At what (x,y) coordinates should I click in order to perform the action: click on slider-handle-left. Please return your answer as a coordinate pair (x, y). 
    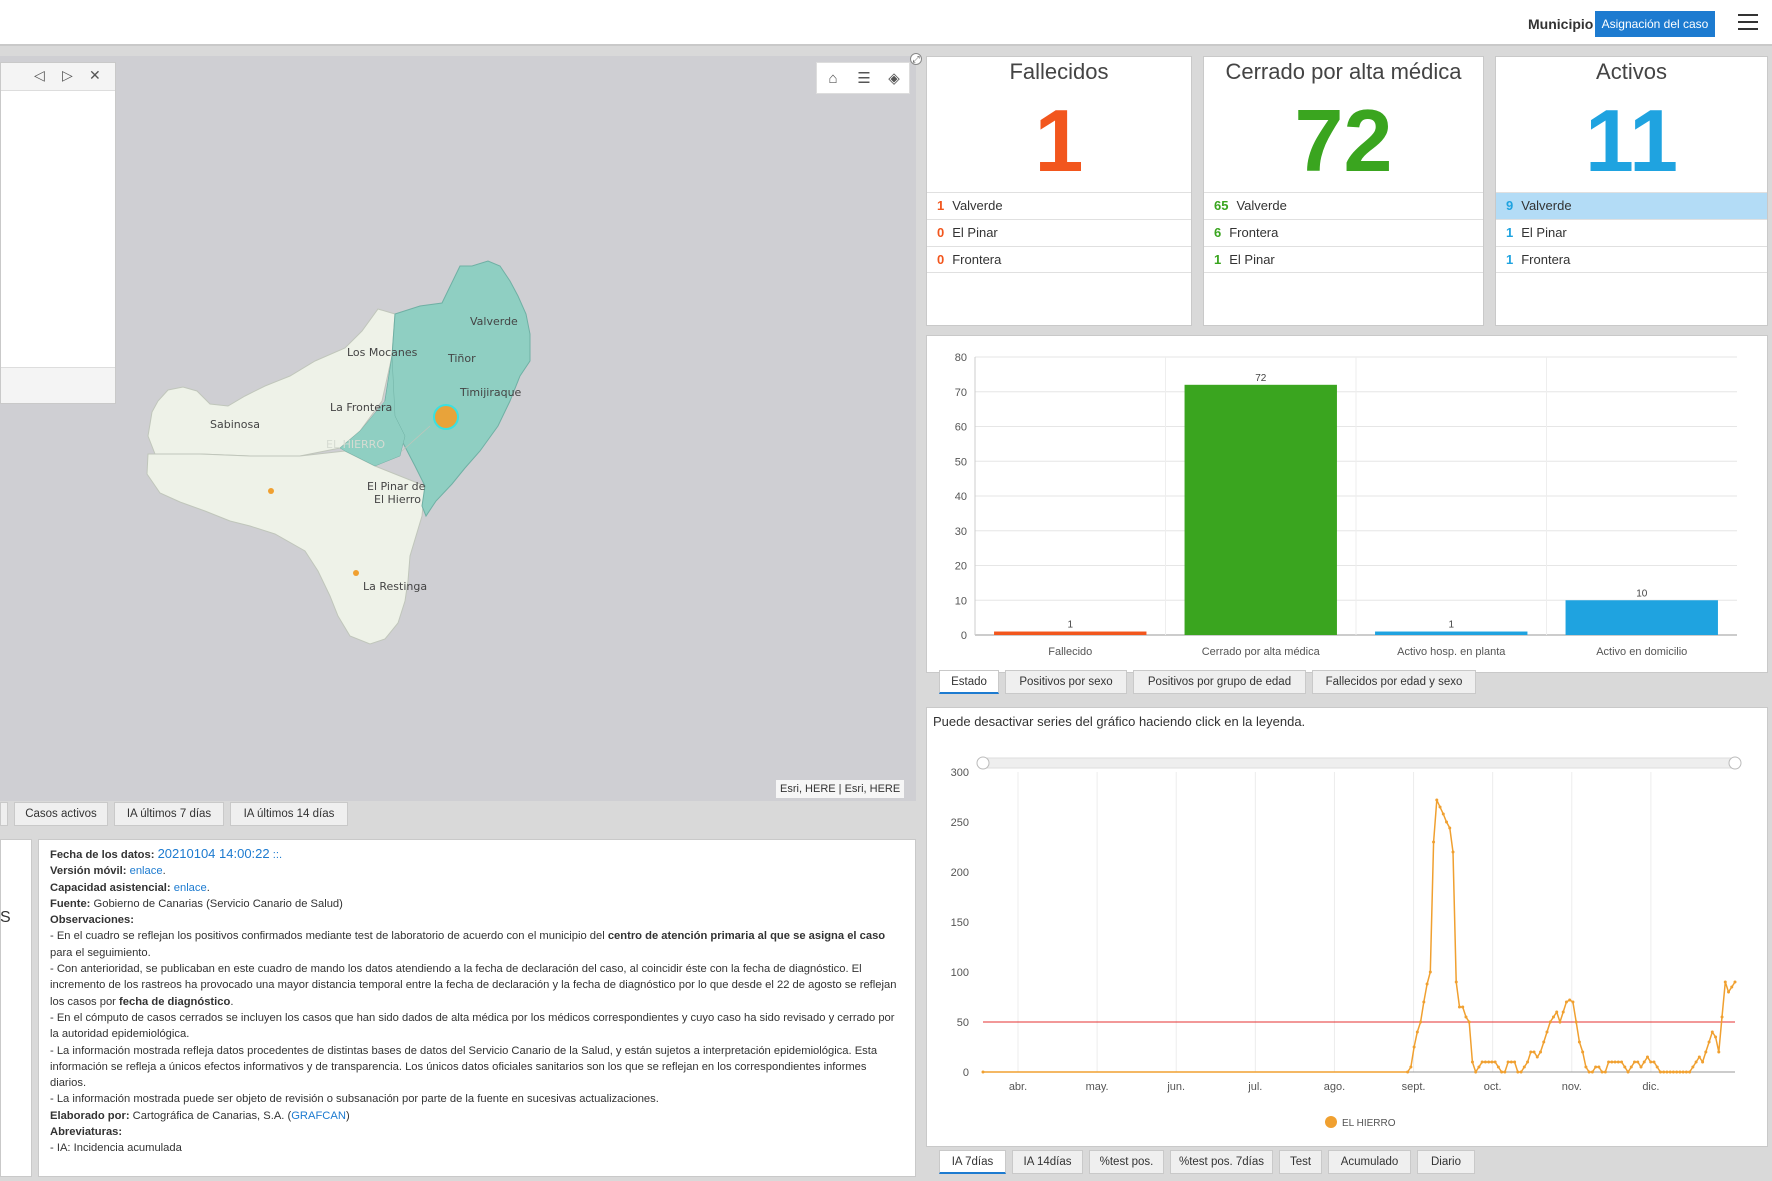
    Looking at the image, I should click on (983, 763).